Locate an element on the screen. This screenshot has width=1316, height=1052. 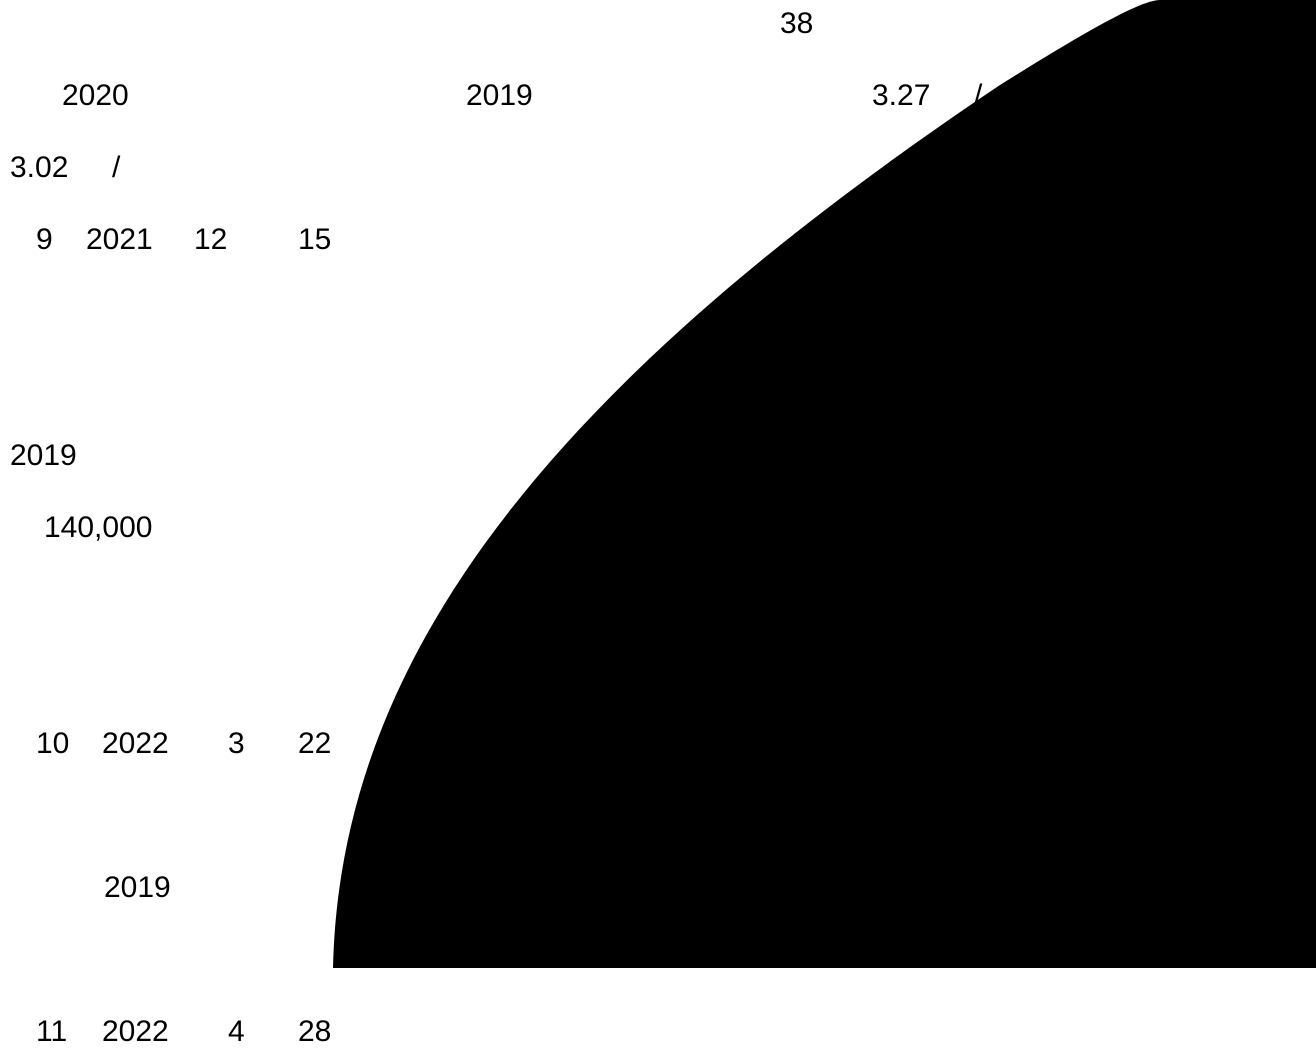
text-3-02: 3.02 is located at coordinates (39, 167).